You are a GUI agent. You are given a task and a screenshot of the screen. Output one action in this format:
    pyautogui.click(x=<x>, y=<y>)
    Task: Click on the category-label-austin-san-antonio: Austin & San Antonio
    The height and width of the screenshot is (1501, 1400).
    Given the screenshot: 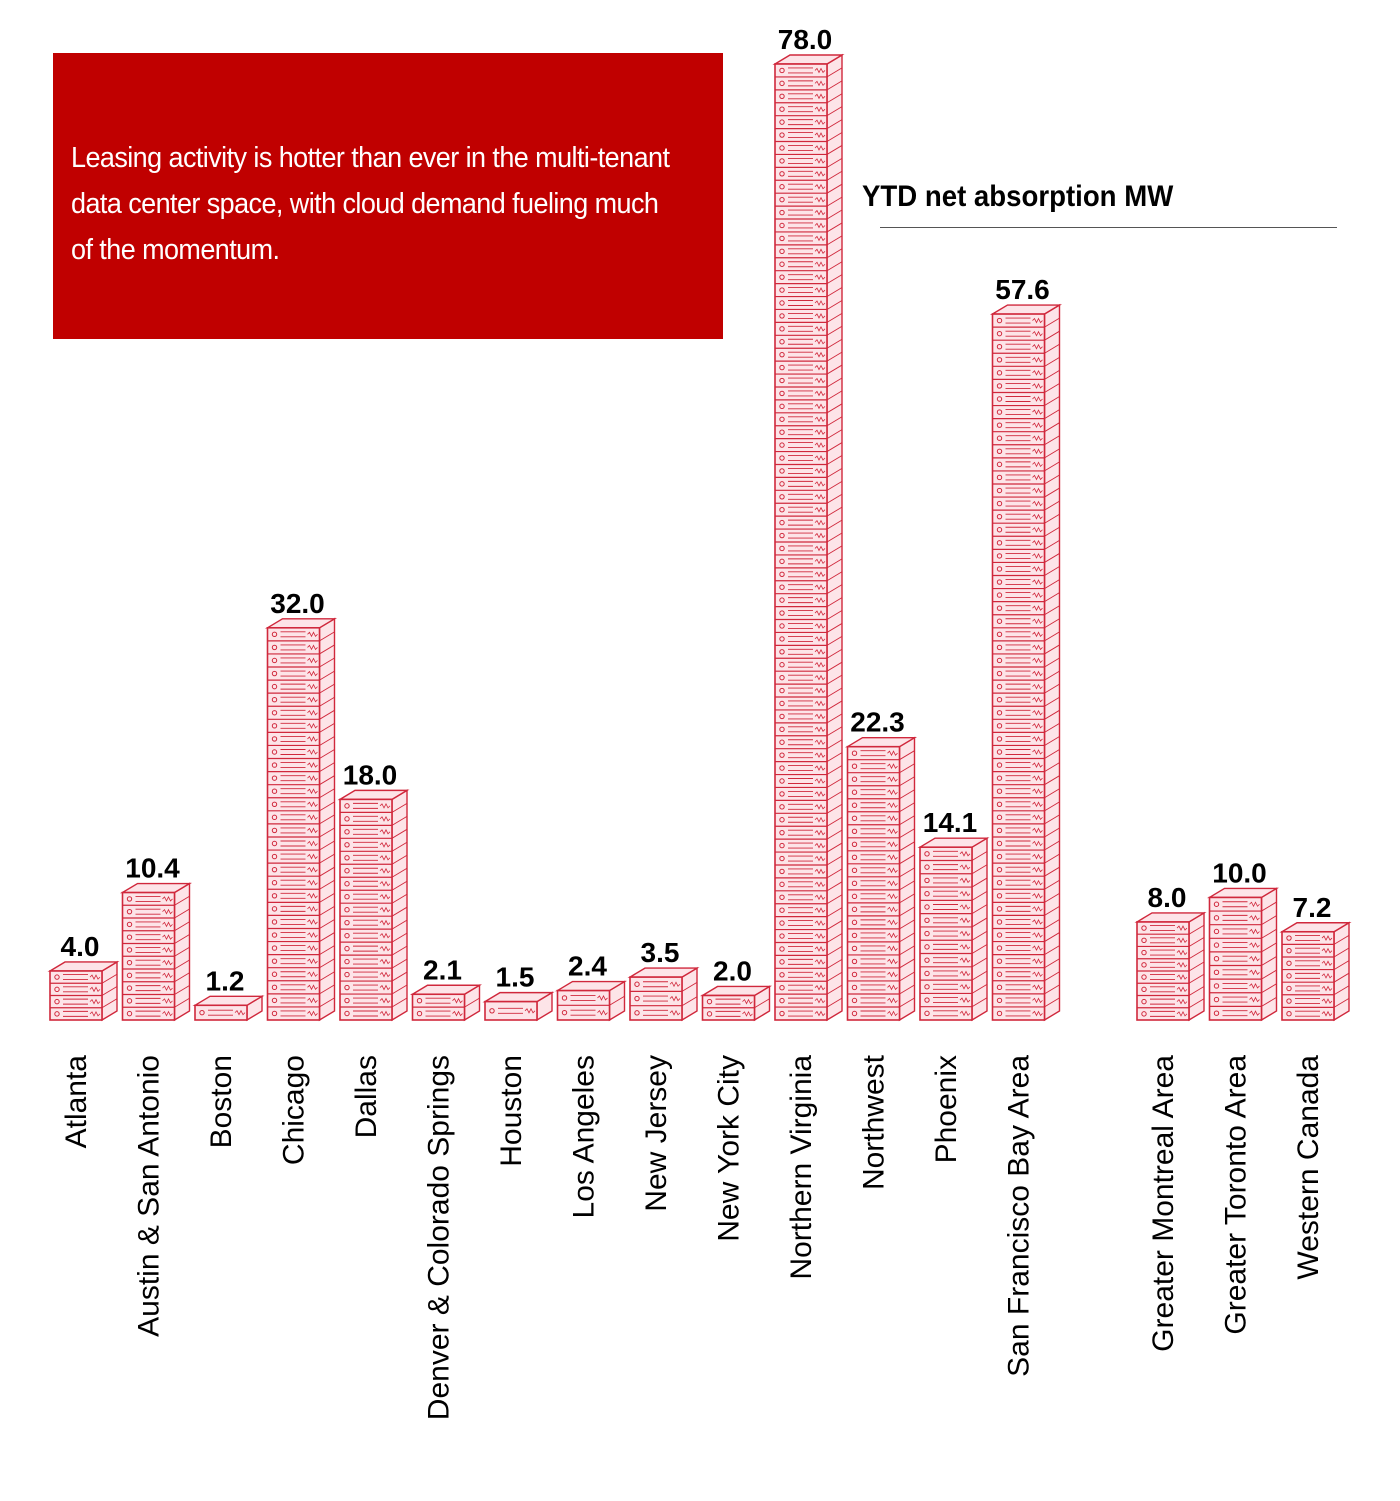 What is the action you would take?
    pyautogui.click(x=149, y=1196)
    